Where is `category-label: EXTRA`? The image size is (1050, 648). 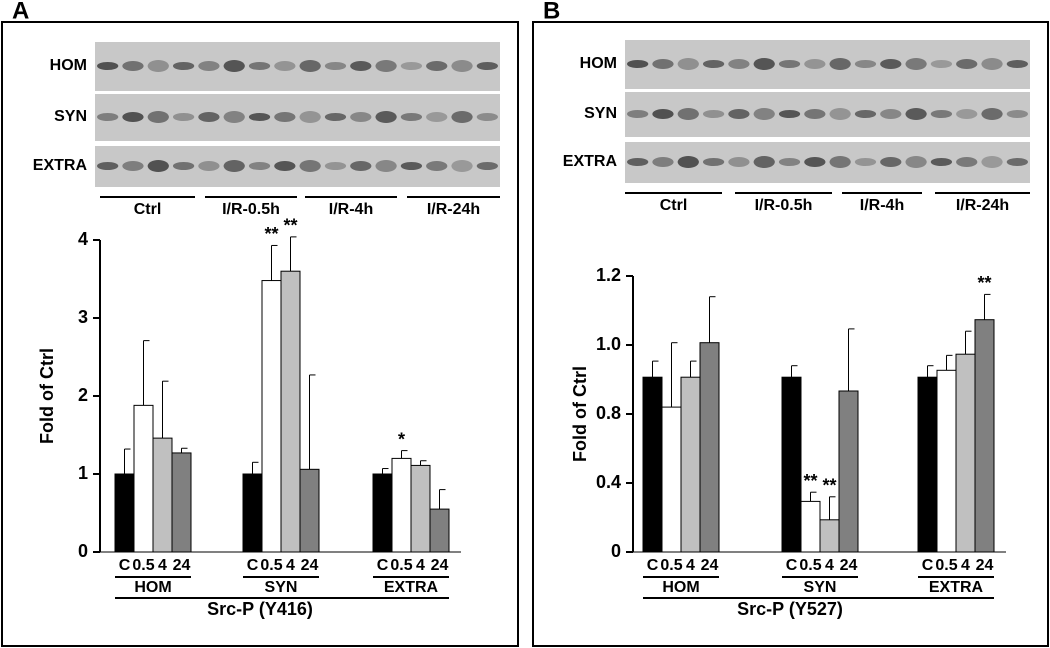
category-label: EXTRA is located at coordinates (956, 587).